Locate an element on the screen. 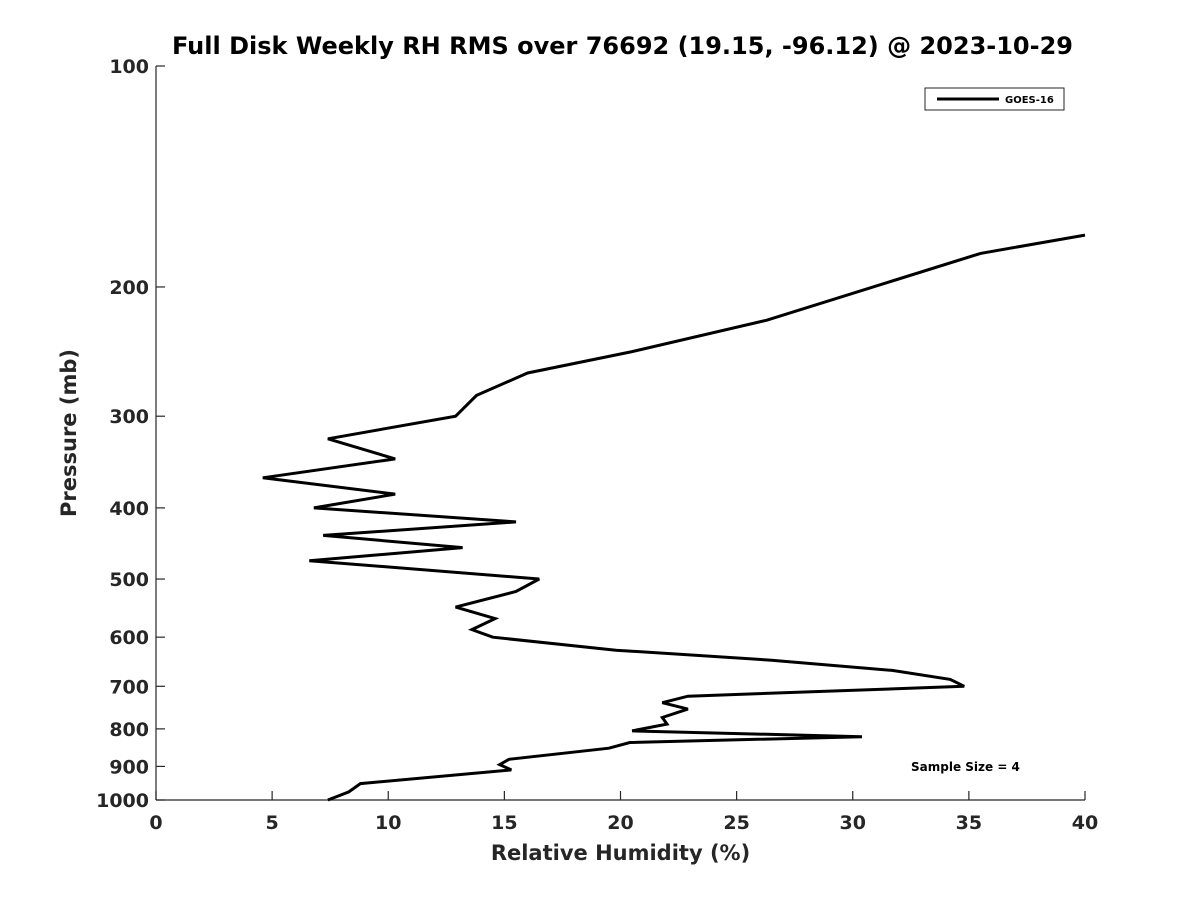 The width and height of the screenshot is (1200, 900). y-tick-label: 800 is located at coordinates (129, 730).